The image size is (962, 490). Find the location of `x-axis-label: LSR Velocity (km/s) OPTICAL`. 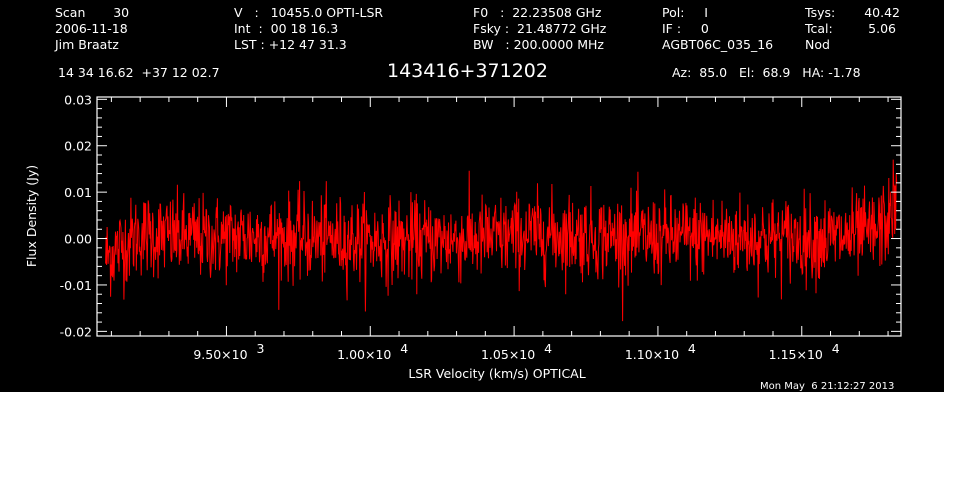

x-axis-label: LSR Velocity (km/s) OPTICAL is located at coordinates (496, 373).